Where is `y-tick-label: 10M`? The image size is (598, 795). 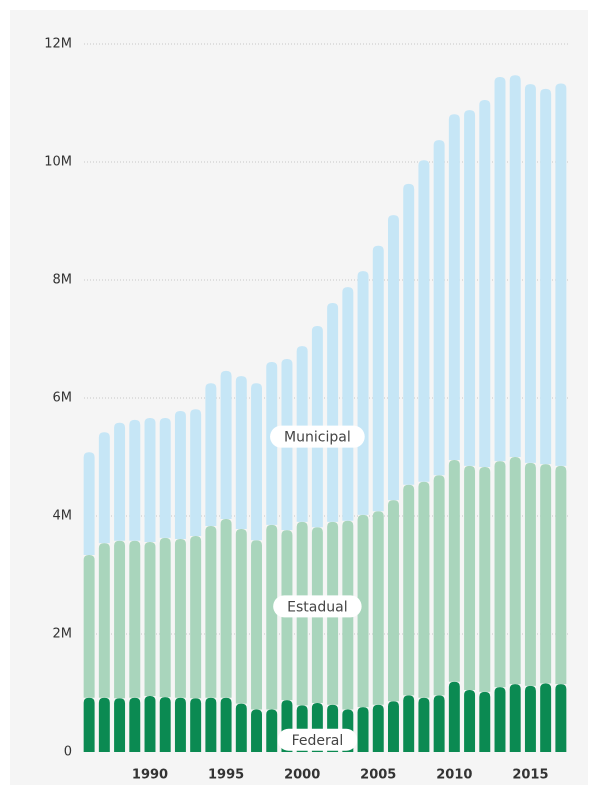 y-tick-label: 10M is located at coordinates (58, 162).